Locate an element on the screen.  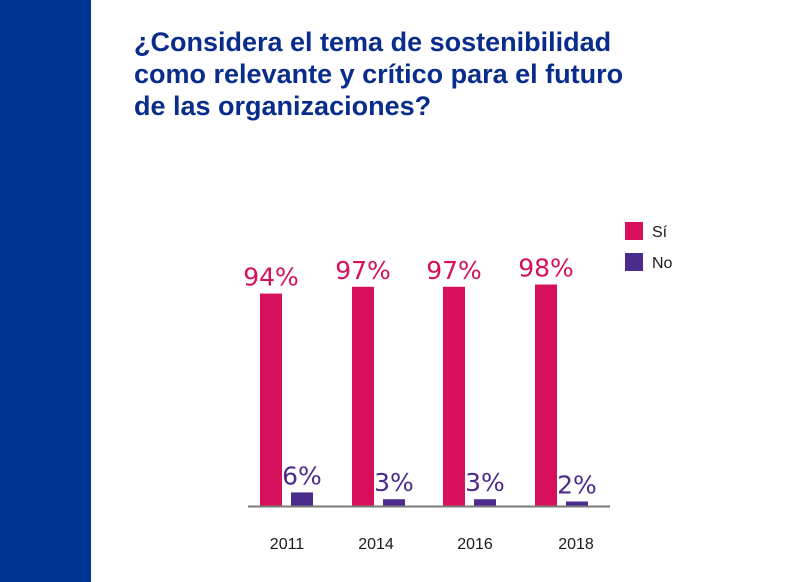
legend-label-si: Sí is located at coordinates (660, 232).